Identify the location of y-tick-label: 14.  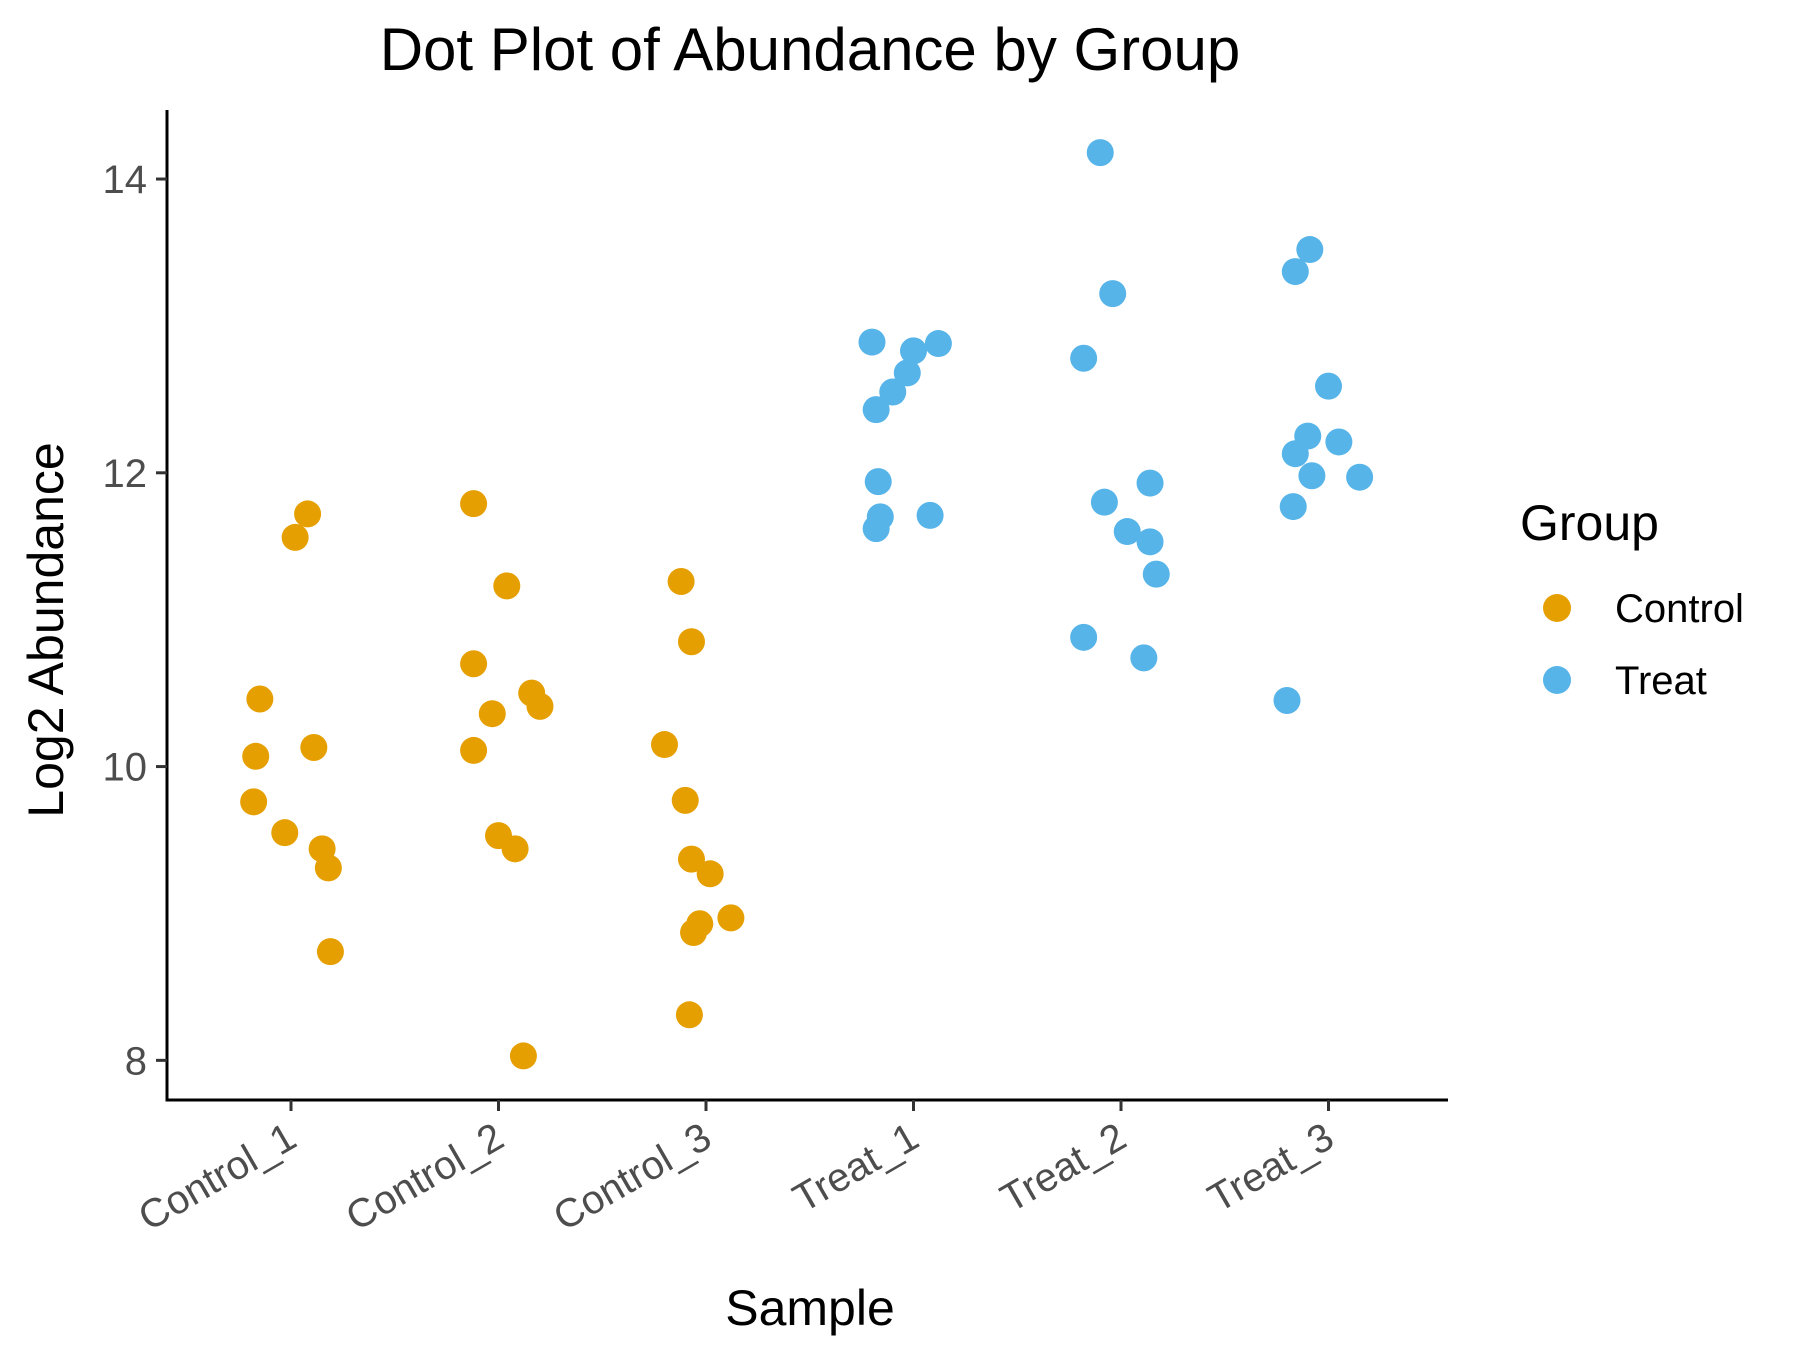
(125, 180).